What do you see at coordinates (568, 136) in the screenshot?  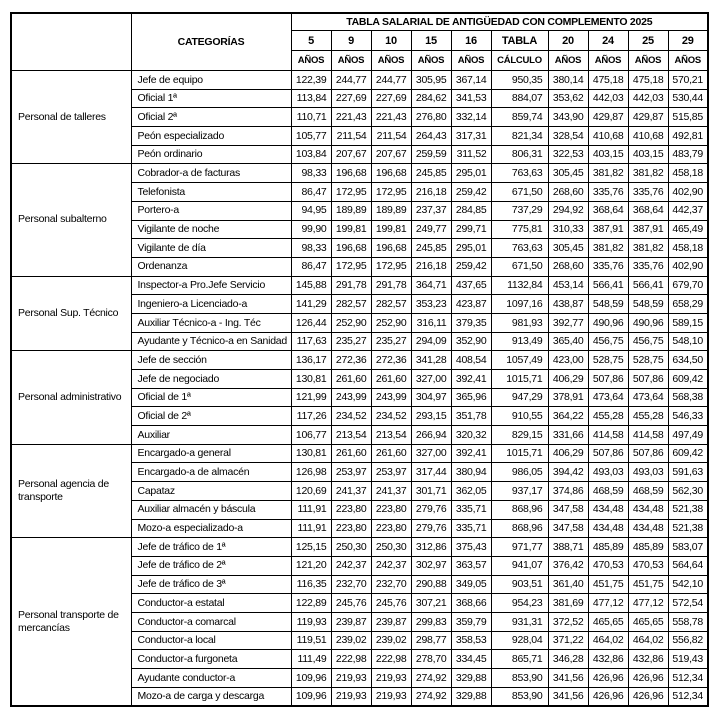 I see `value-cell: 328,54` at bounding box center [568, 136].